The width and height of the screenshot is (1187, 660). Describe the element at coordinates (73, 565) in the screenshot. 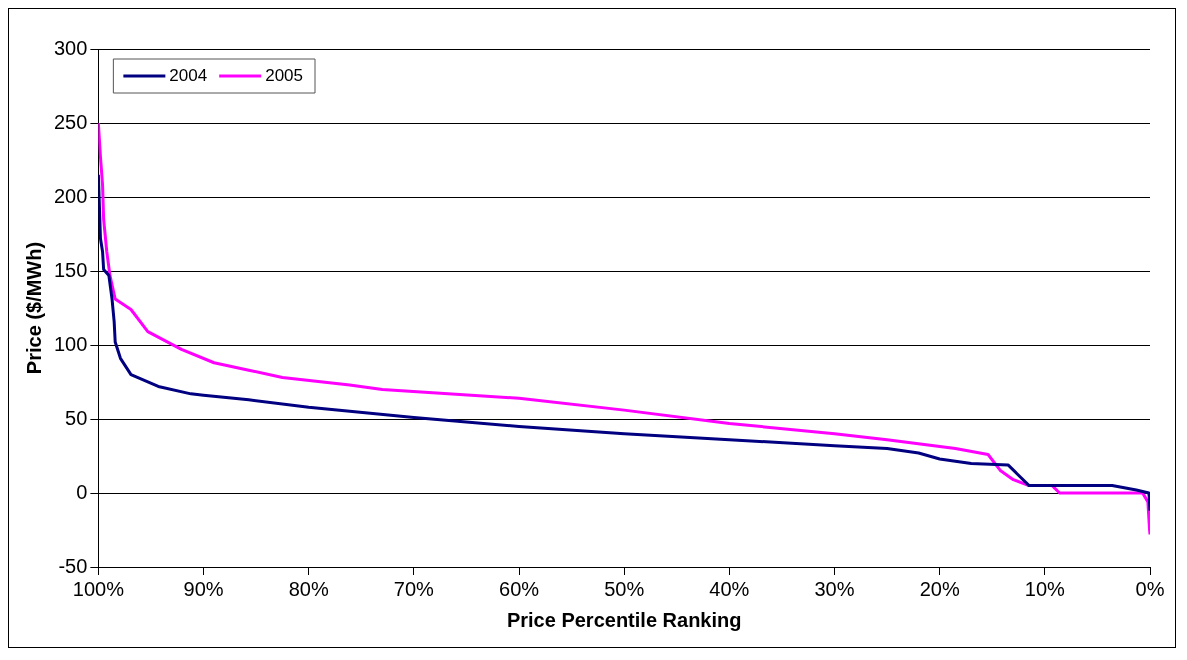

I see `y-tick-label: -50` at that location.